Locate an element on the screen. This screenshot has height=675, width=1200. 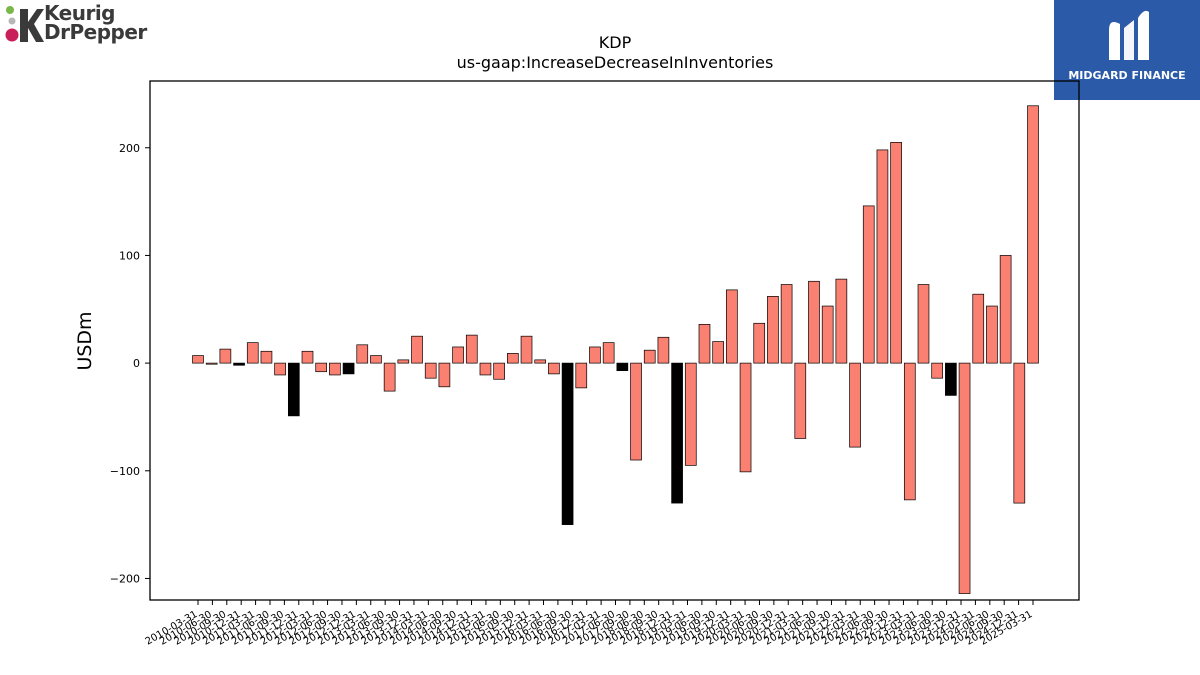
chart-title: KDP is located at coordinates (615, 42).